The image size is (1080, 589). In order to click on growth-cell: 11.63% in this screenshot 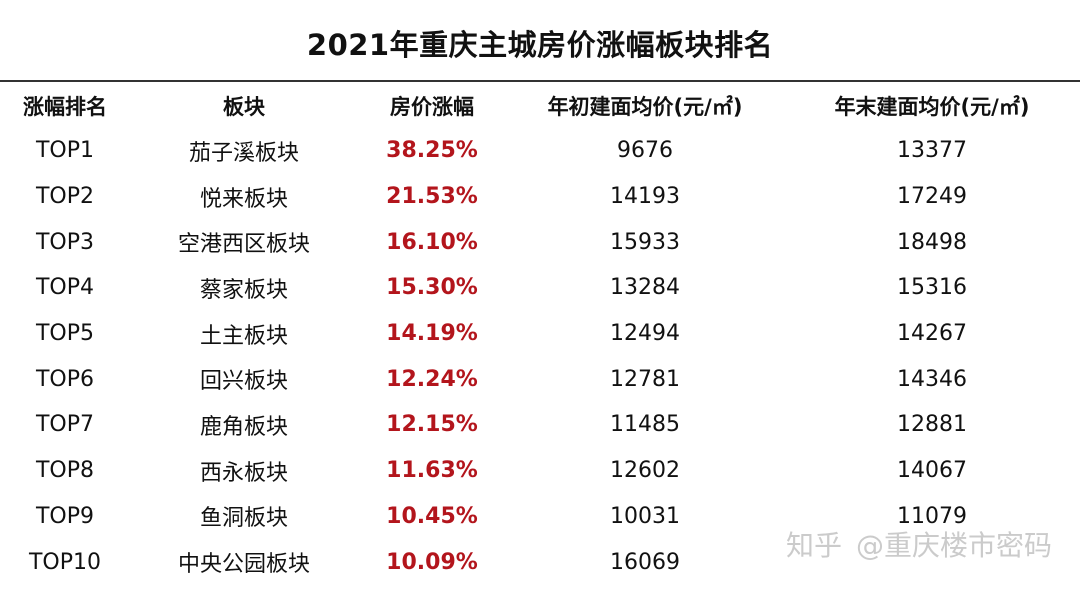, I will do `click(432, 471)`.